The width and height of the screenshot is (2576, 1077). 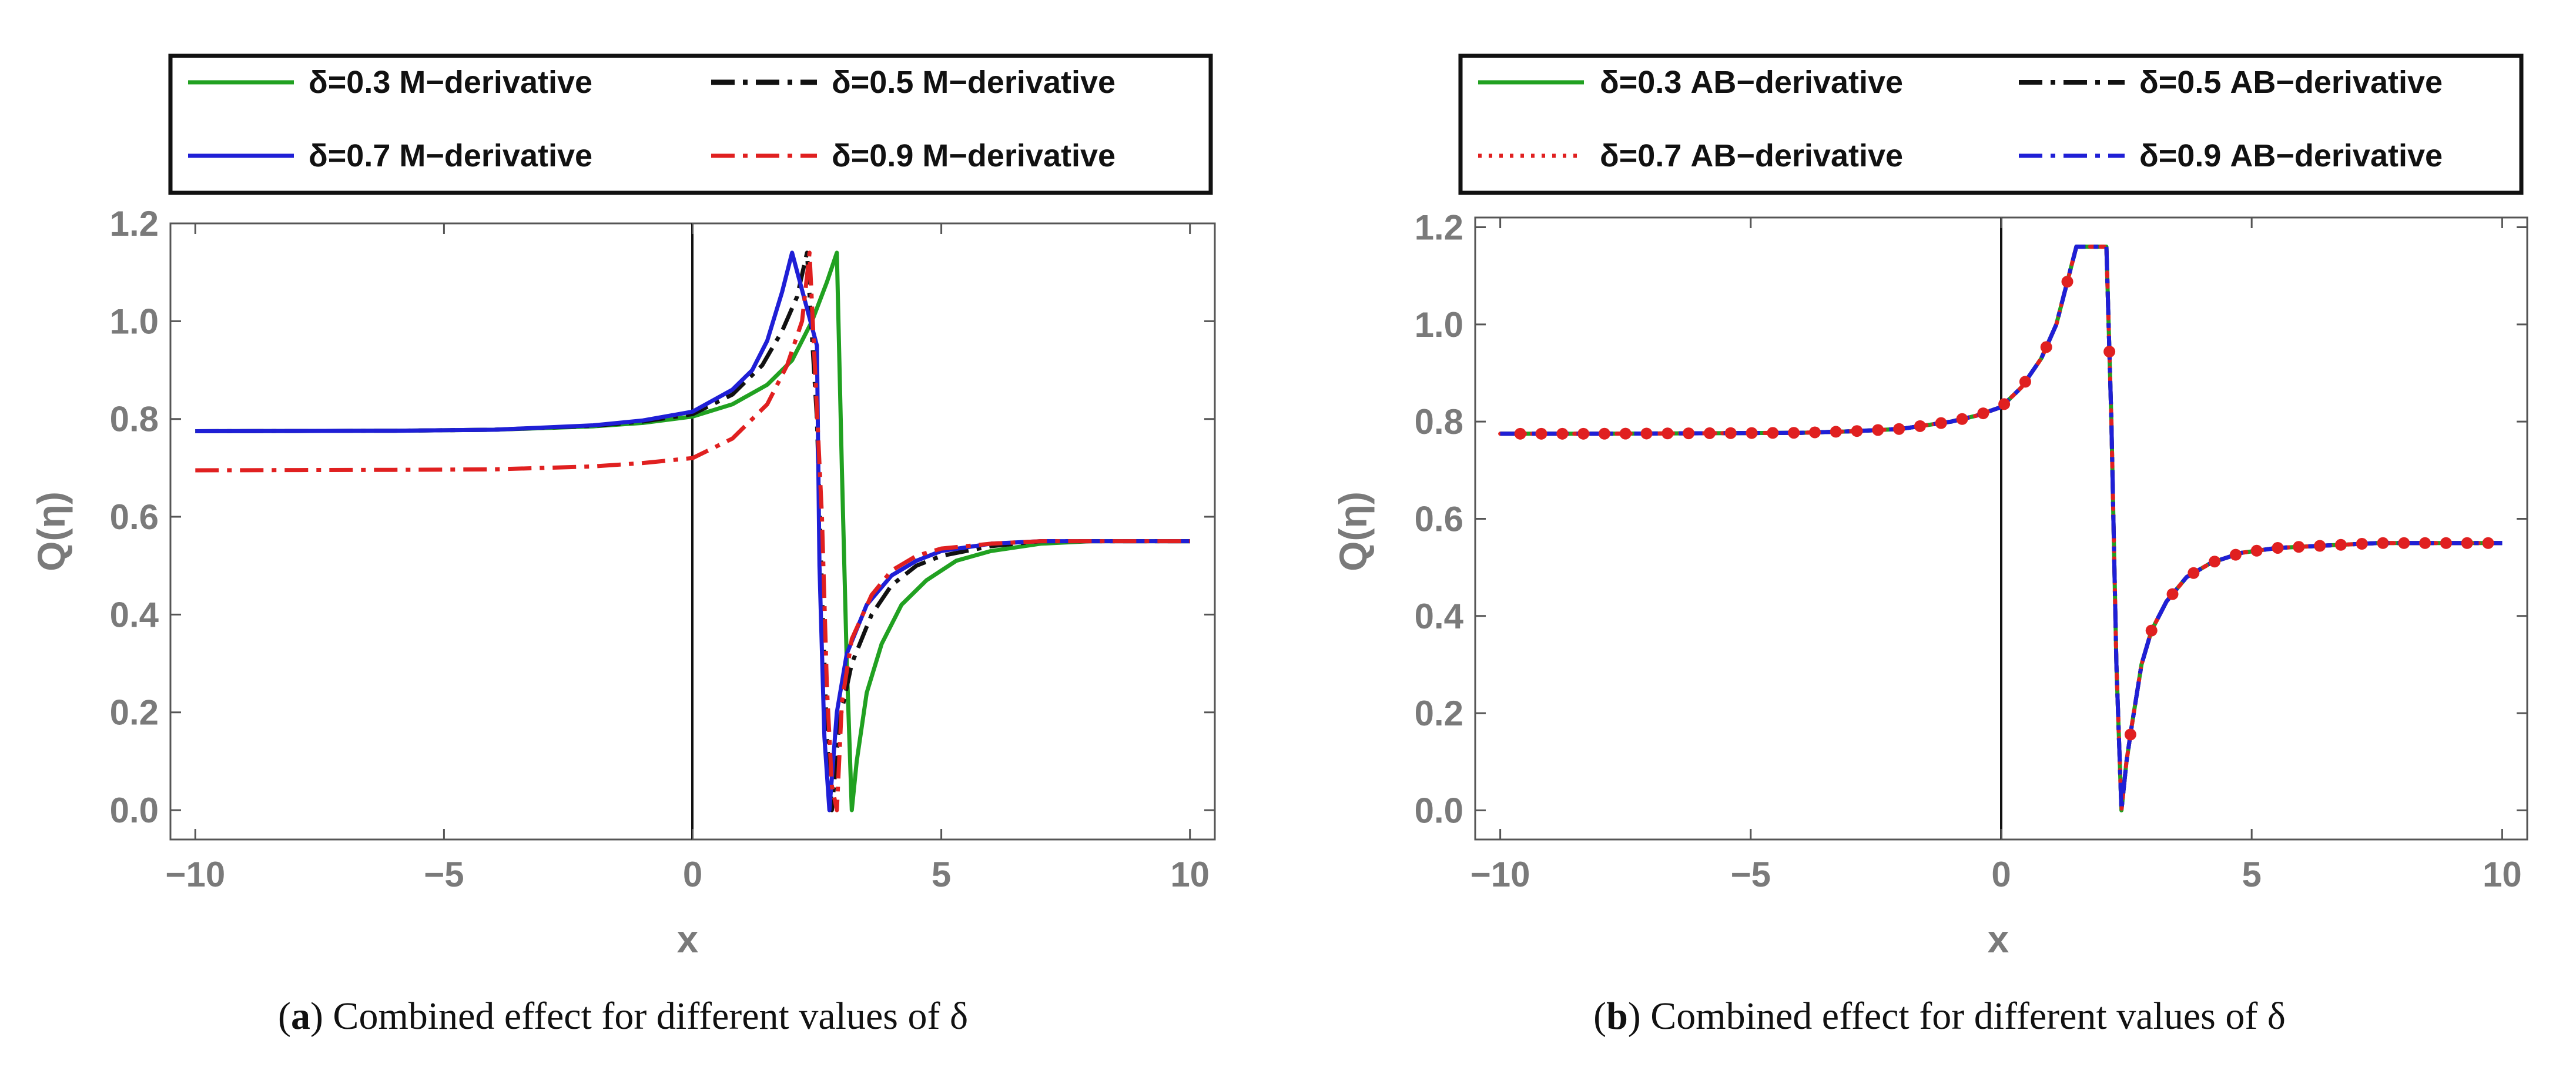 What do you see at coordinates (134, 223) in the screenshot?
I see `ytick-label-a-6: 1.2` at bounding box center [134, 223].